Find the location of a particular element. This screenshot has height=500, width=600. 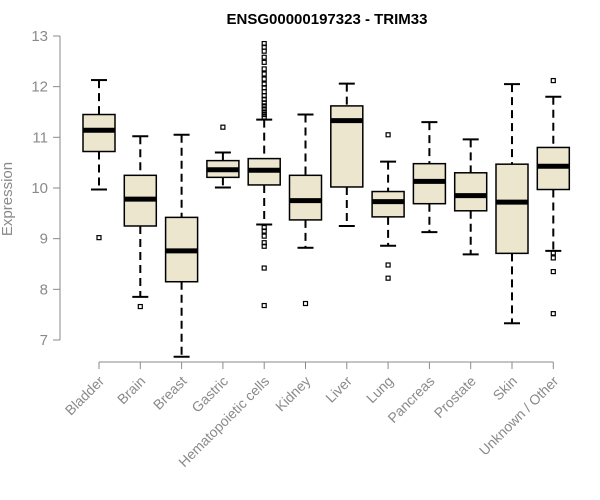

chart-title: ENSG00000197323 - TRIM33 is located at coordinates (327, 19).